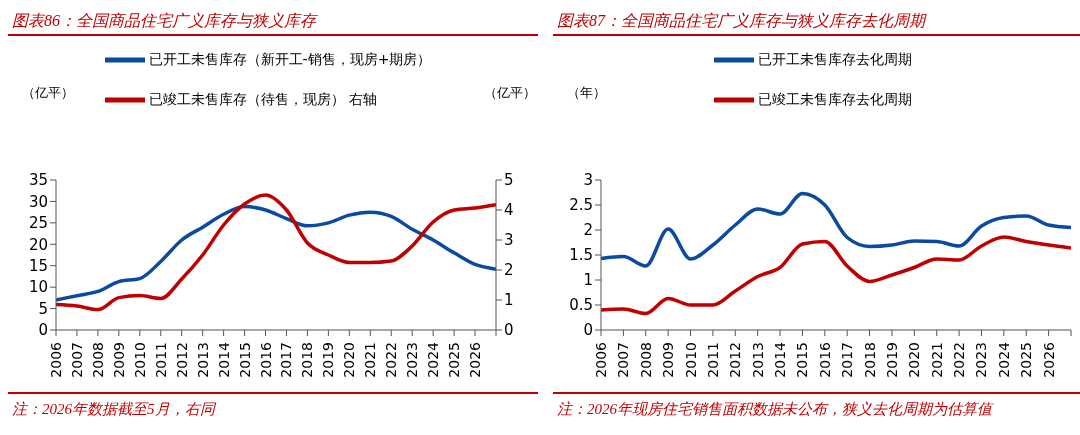 The height and width of the screenshot is (435, 1080). What do you see at coordinates (581, 305) in the screenshot?
I see `y-tick-label: 0.5` at bounding box center [581, 305].